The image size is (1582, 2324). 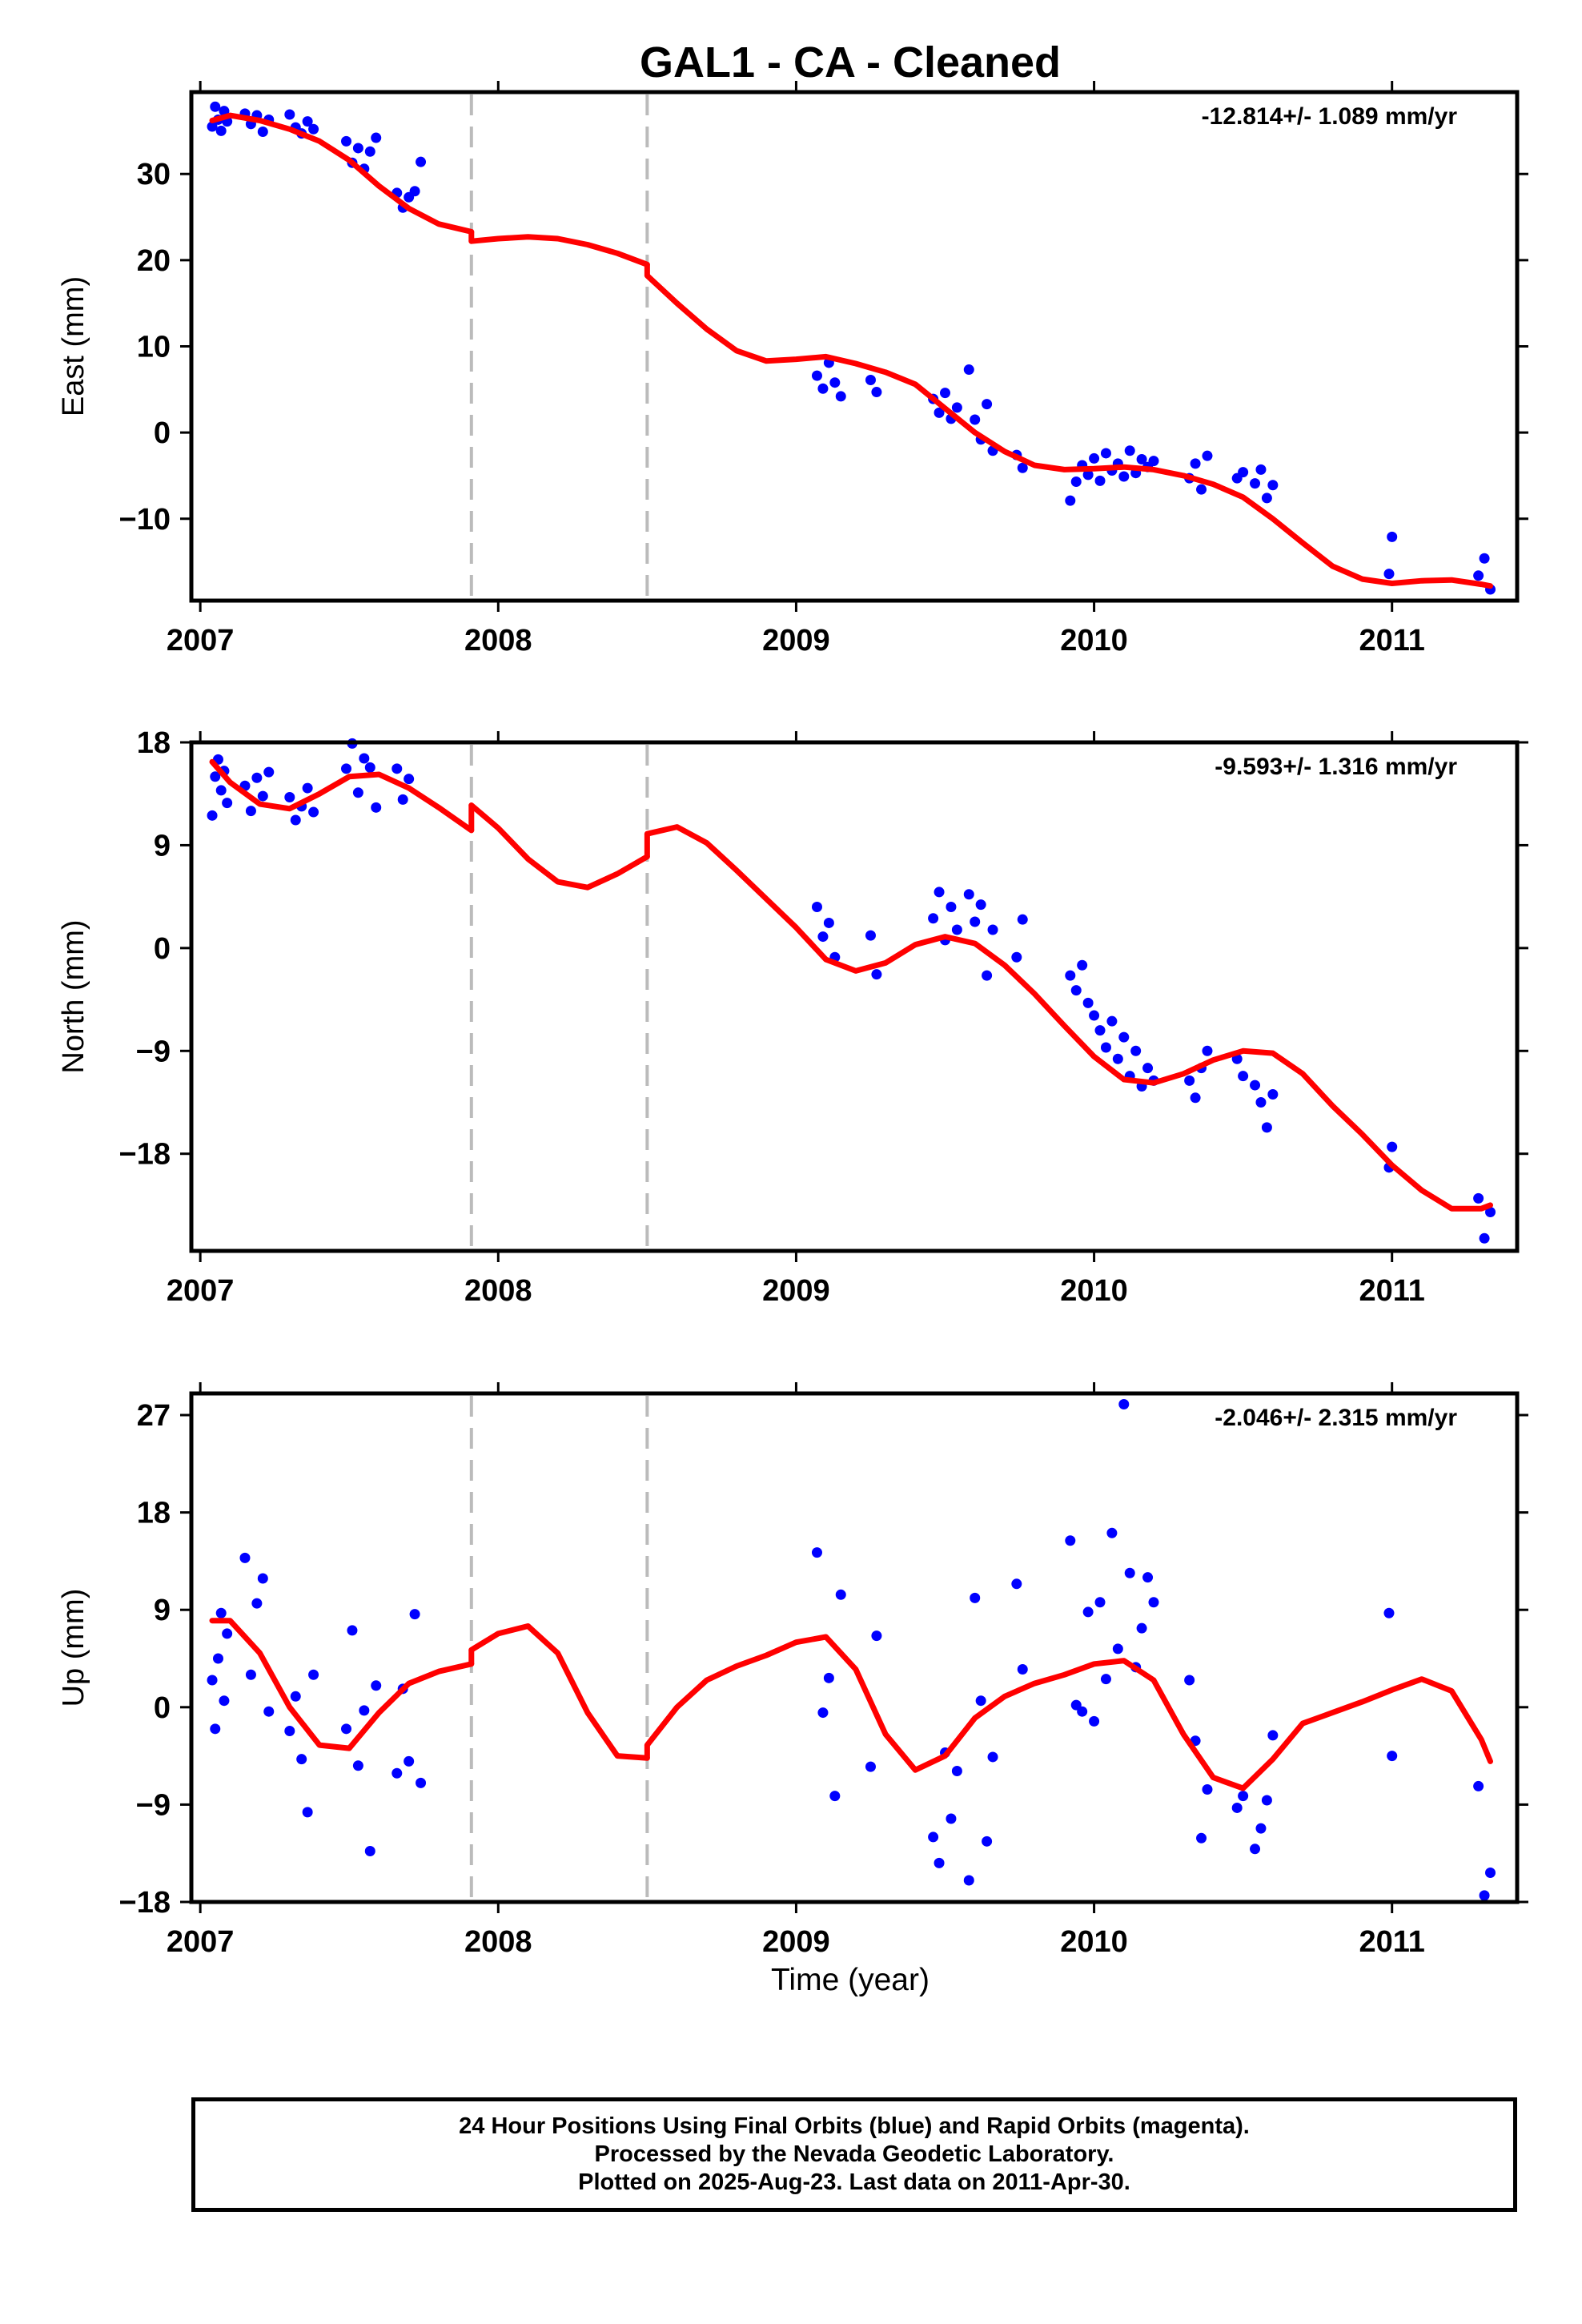 What do you see at coordinates (1336, 767) in the screenshot?
I see `north-rate-label: -9.593+/- 1.316 mm/yr` at bounding box center [1336, 767].